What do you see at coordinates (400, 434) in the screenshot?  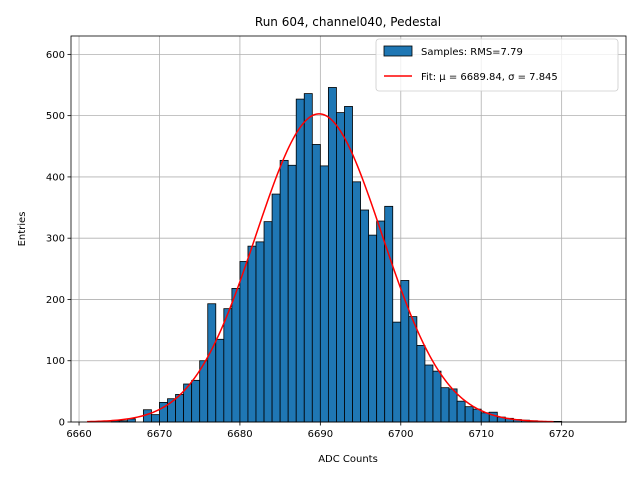 I see `x-tick-label: 6700` at bounding box center [400, 434].